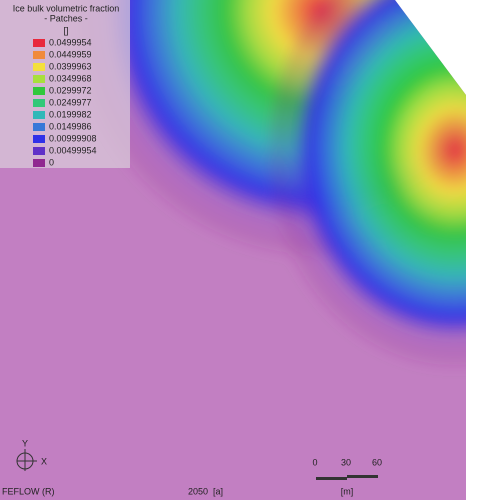  Describe the element at coordinates (70, 90) in the screenshot. I see `legend-label: 0.0299972` at that location.